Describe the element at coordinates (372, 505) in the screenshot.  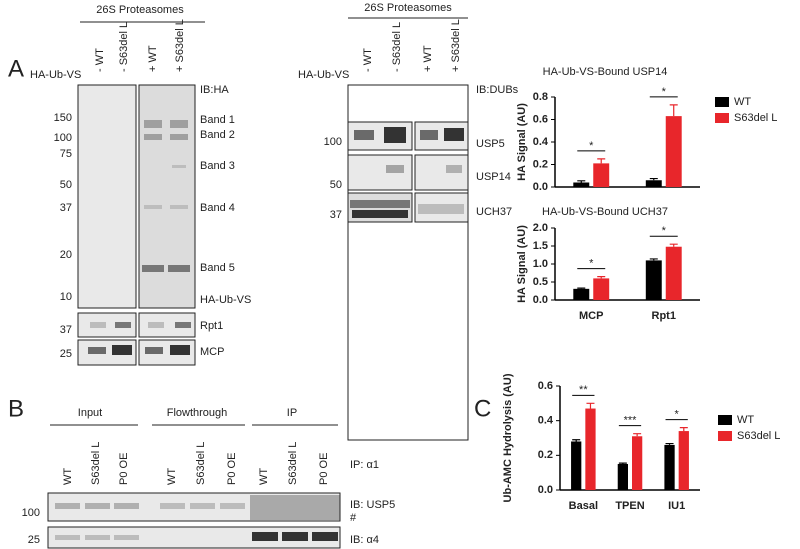
I see `ib-label: IB: USP5` at that location.